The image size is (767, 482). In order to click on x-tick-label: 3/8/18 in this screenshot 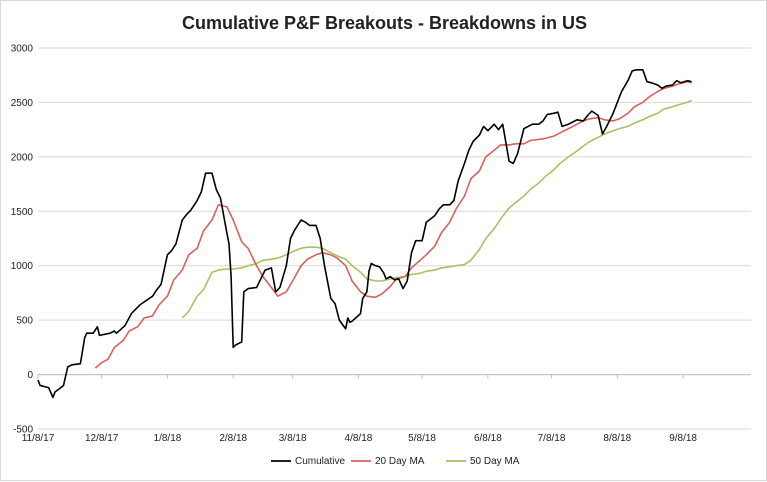, I will do `click(293, 438)`.